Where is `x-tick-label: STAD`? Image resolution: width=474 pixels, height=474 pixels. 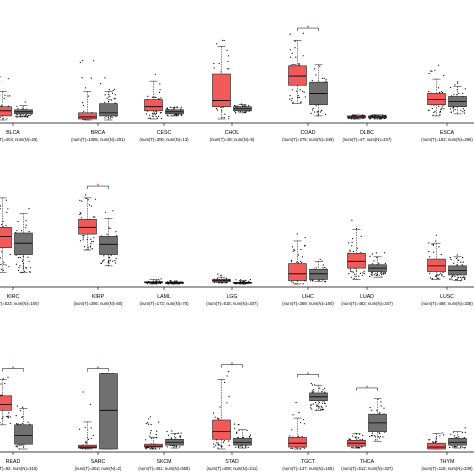 x-tick-label: STAD is located at coordinates (232, 462).